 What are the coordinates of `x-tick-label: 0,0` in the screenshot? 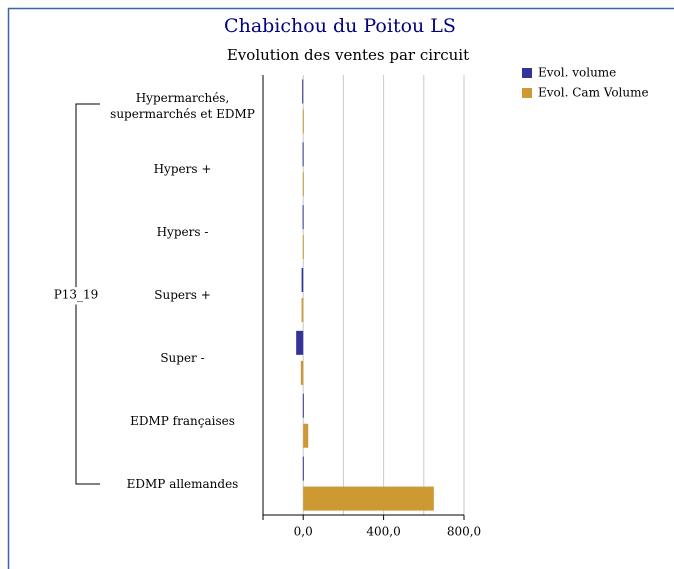 It's located at (303, 532).